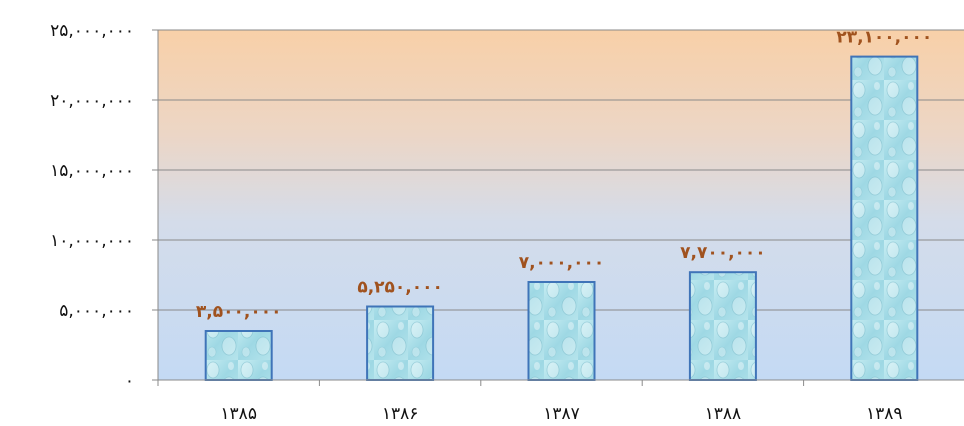 The width and height of the screenshot is (964, 426). I want to click on data-label: ۲۳,۱۰۰,۰۰۰, so click(884, 38).